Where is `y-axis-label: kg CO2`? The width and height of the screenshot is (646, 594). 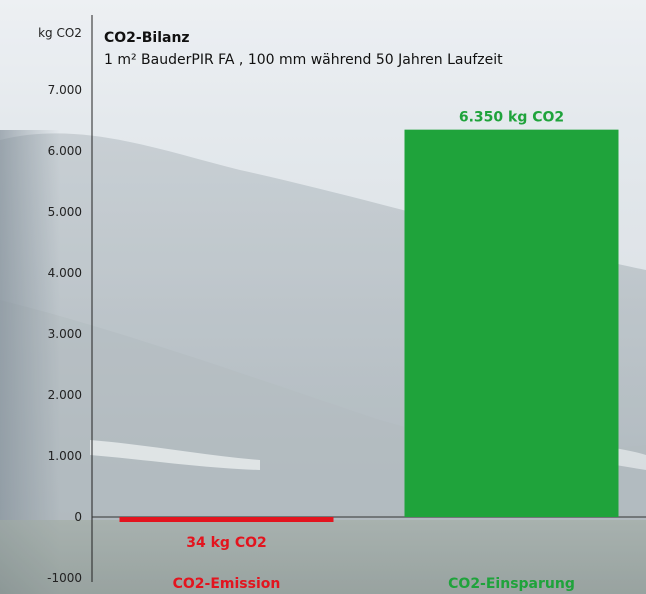
y-axis-label: kg CO2 is located at coordinates (60, 33).